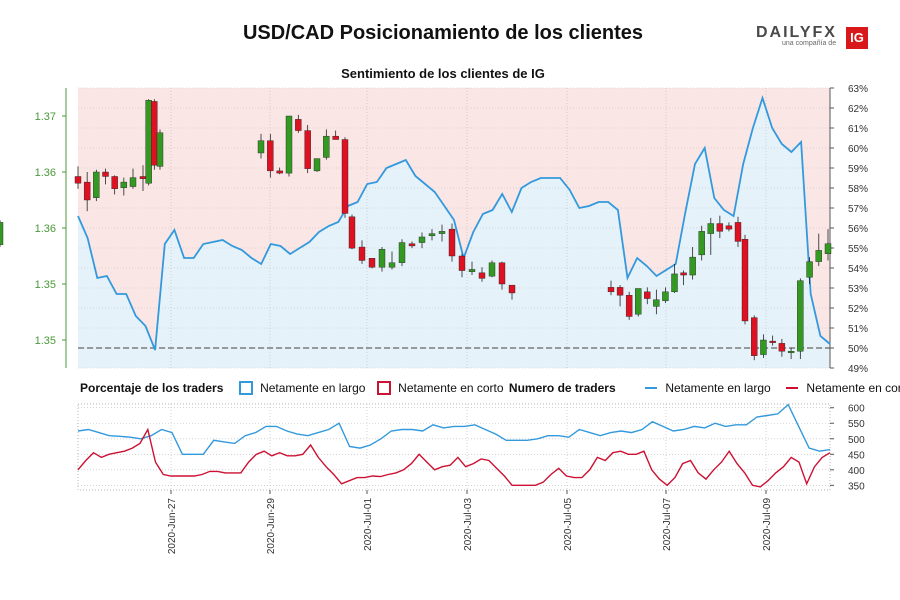  Describe the element at coordinates (856, 455) in the screenshot. I see `sub-tick-label: 450` at that location.